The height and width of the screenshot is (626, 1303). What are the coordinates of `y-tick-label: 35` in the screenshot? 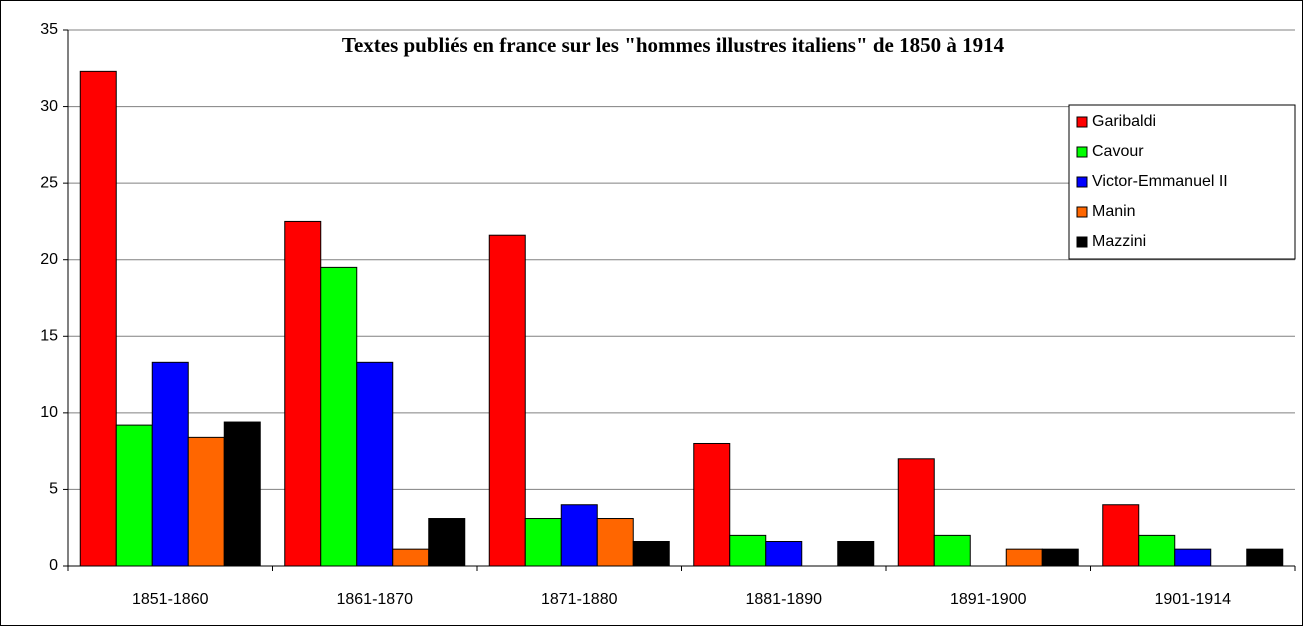 It's located at (49, 29).